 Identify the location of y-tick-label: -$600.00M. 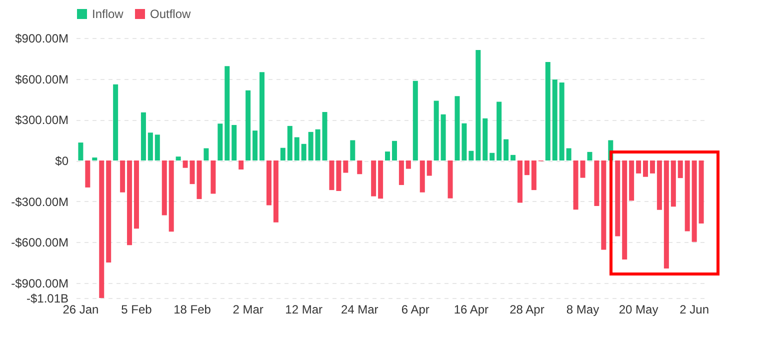
(39, 243).